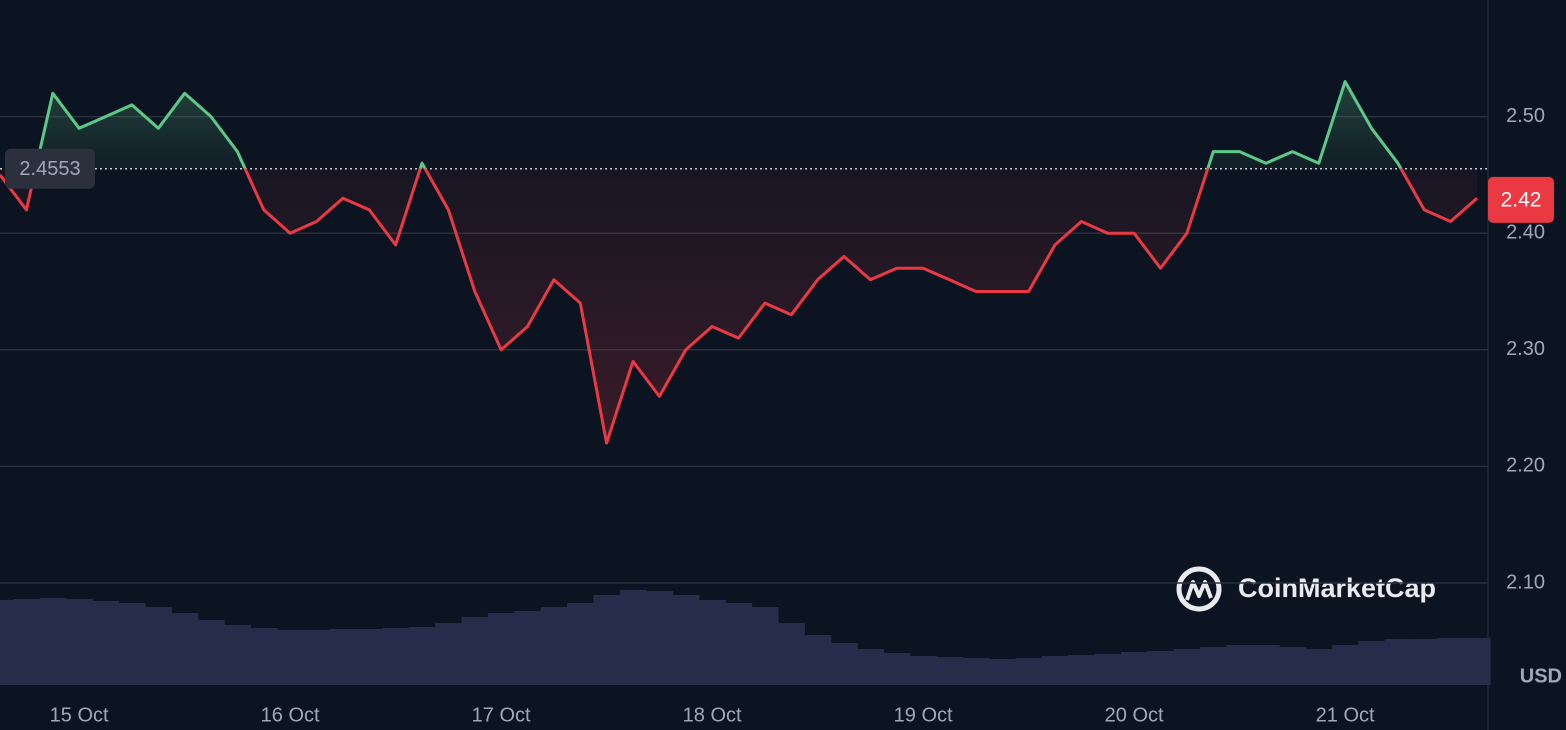  Describe the element at coordinates (712, 715) in the screenshot. I see `x-tick-label: 18 Oct` at that location.